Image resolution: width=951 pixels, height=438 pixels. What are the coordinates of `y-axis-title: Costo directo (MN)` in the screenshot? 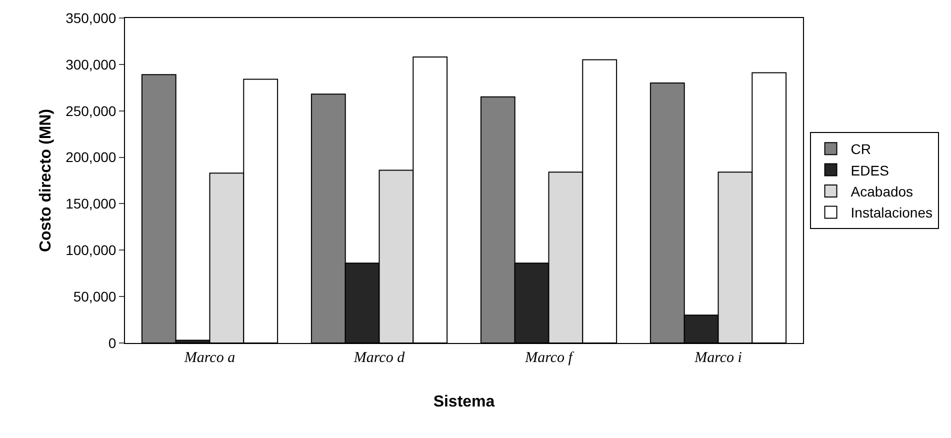 It's located at (45, 180).